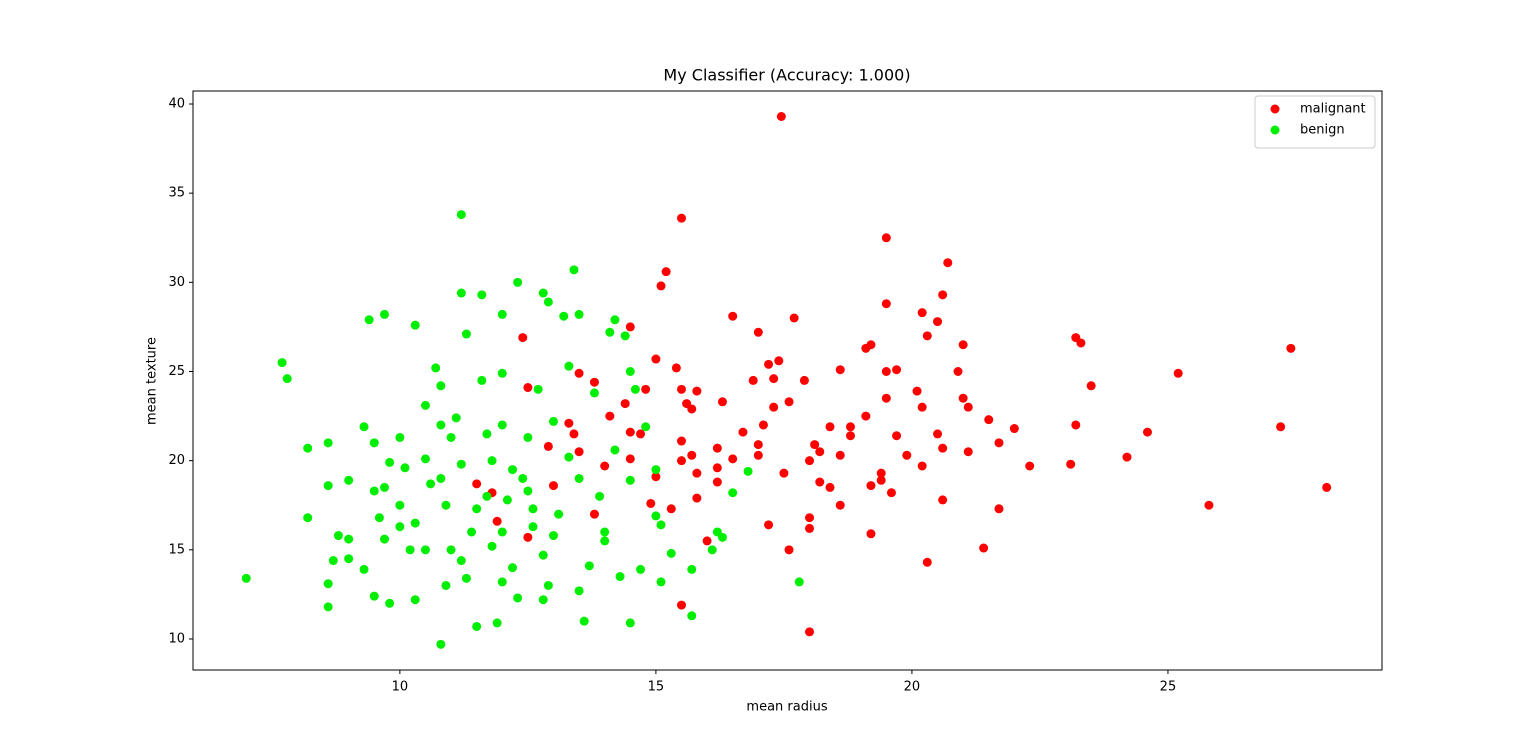 The image size is (1536, 754). I want to click on y-tick-label: 15, so click(176, 549).